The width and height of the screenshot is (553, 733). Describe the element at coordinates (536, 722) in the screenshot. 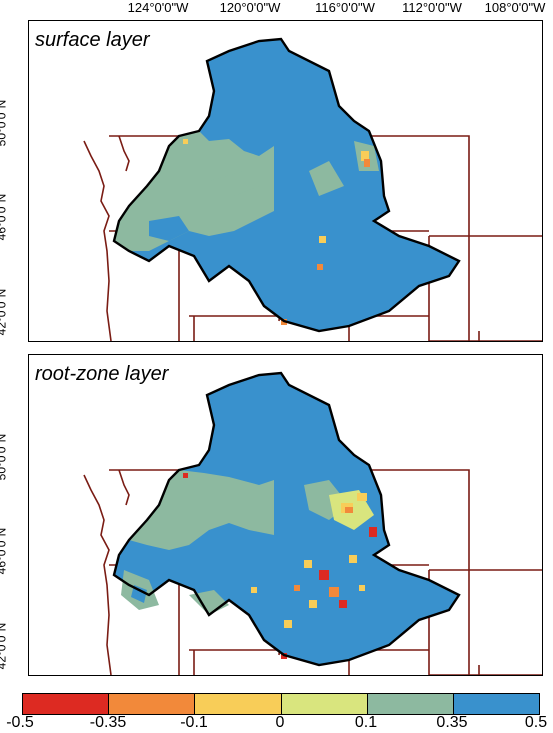

I see `legend-break-label: 0.5` at that location.